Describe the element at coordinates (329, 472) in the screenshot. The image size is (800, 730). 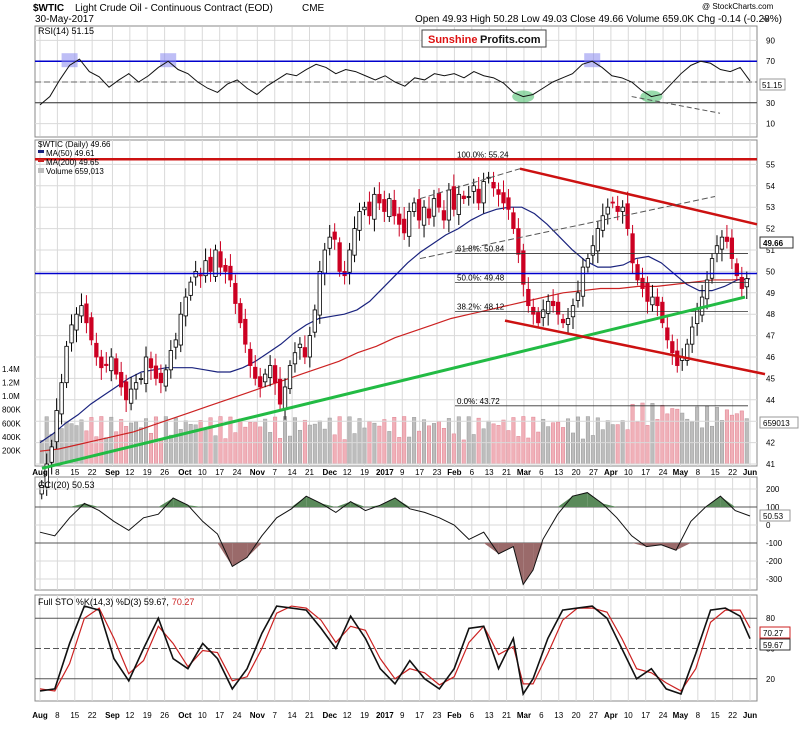
I see `x-tick-label: Dec` at that location.